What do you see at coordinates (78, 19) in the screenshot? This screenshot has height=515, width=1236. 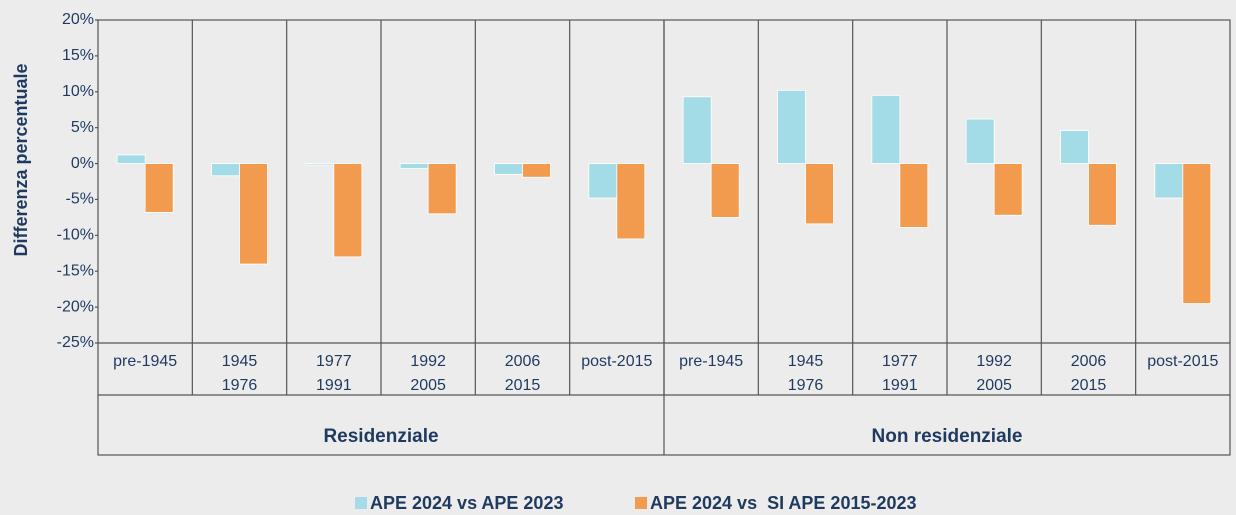 I see `y-tick-label: 20%` at bounding box center [78, 19].